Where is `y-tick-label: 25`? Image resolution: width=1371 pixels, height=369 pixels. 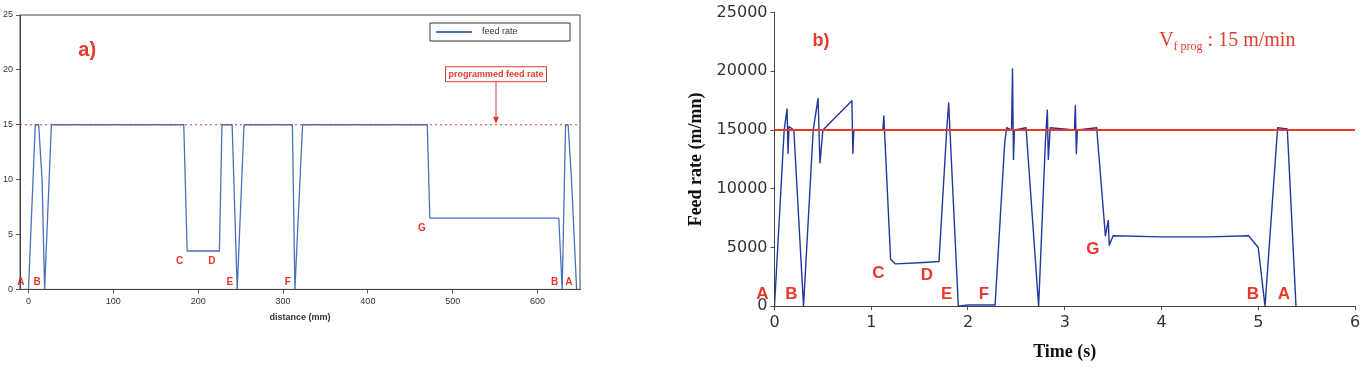
y-tick-label: 25 is located at coordinates (8, 14).